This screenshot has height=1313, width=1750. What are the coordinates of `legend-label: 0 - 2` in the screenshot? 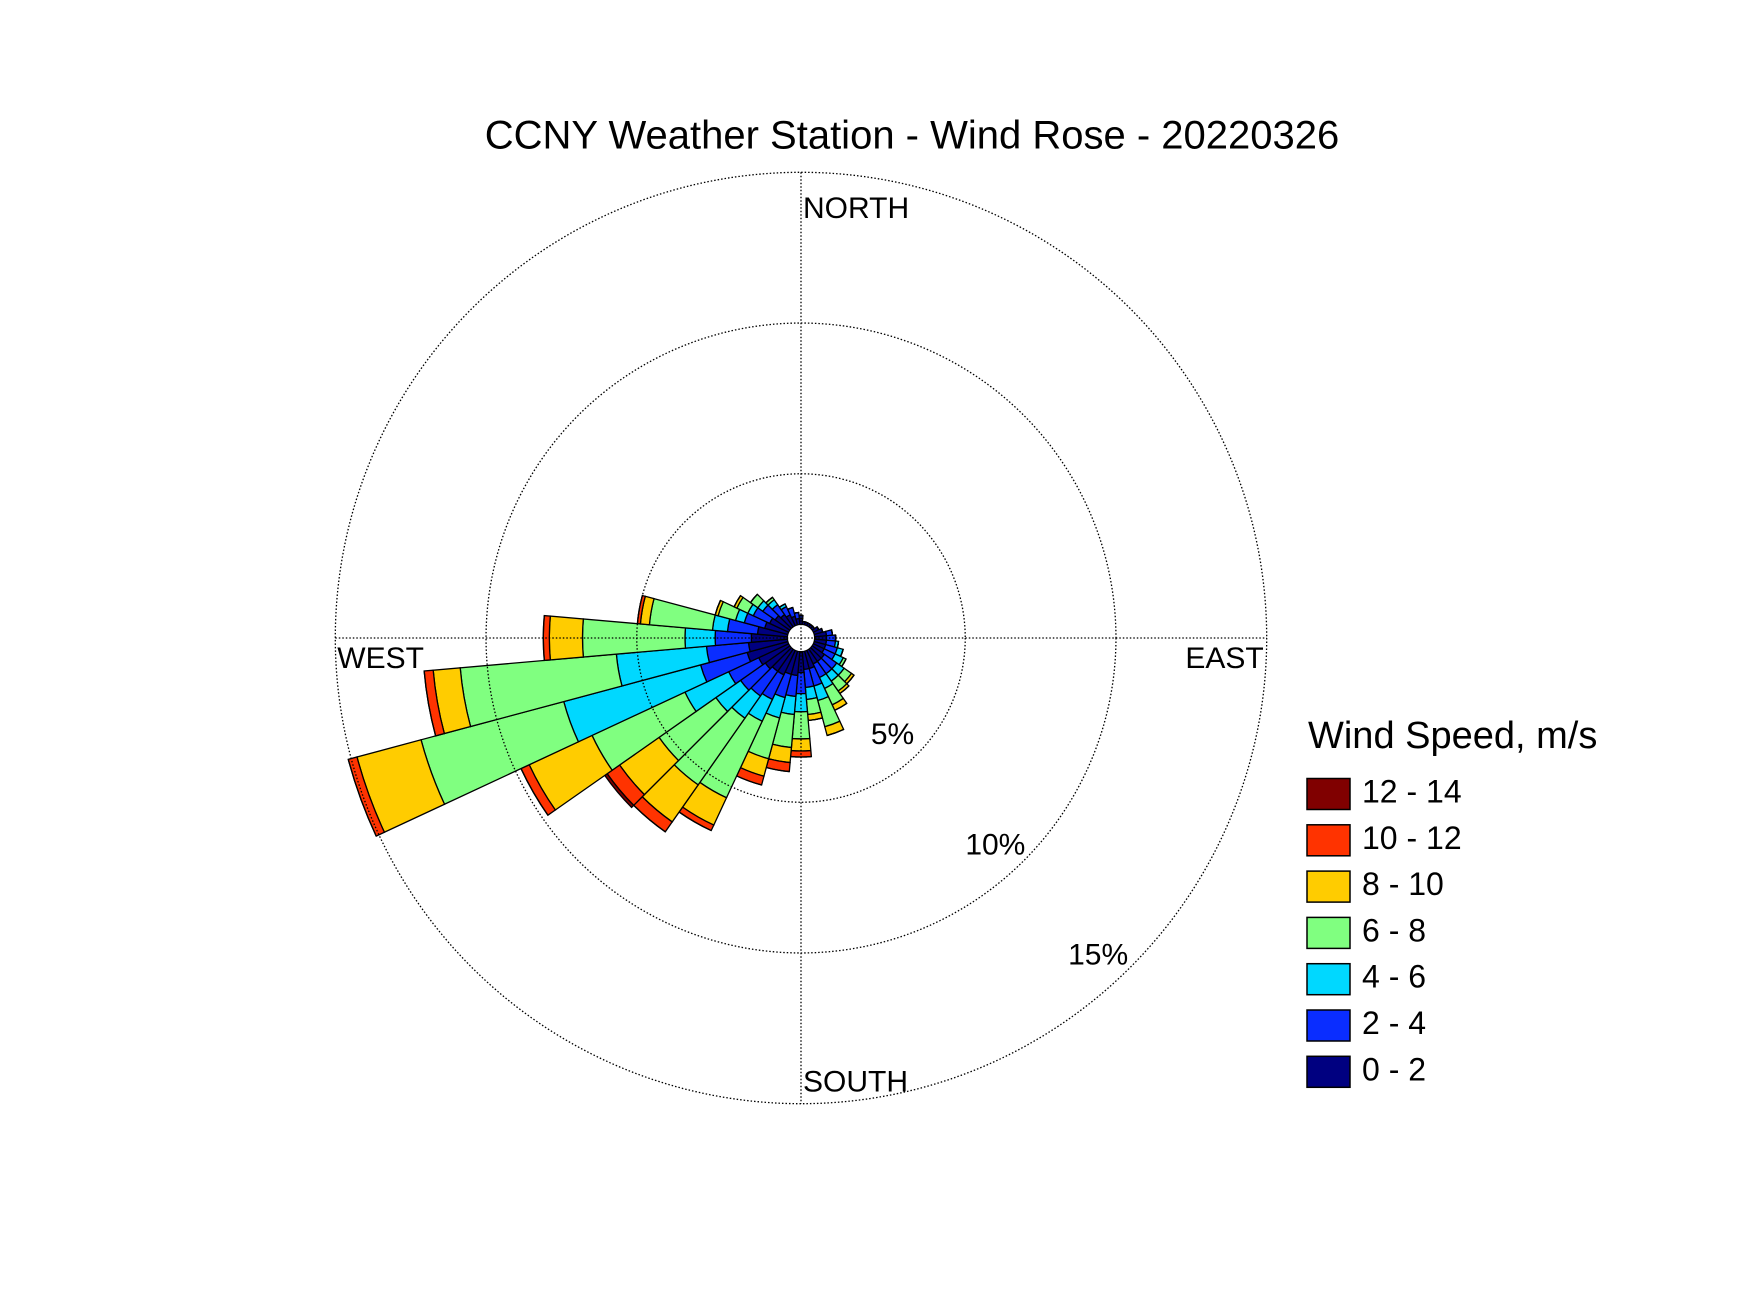 It's located at (1394, 1069).